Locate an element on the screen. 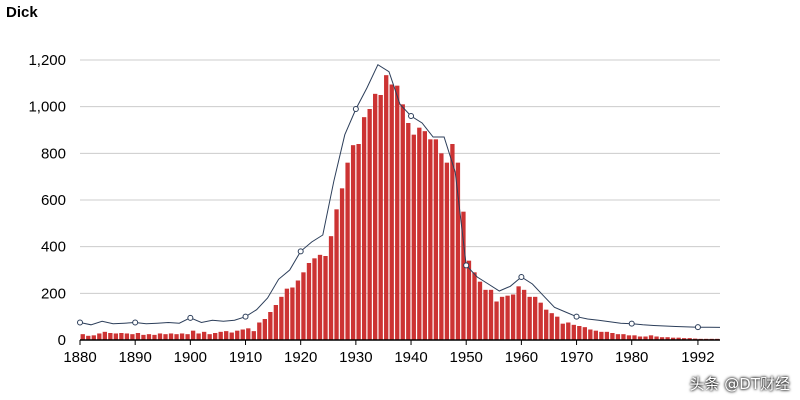 The width and height of the screenshot is (800, 400). y-axis: 0 200 400 600 800 1,000 1,200 is located at coordinates (47, 200).